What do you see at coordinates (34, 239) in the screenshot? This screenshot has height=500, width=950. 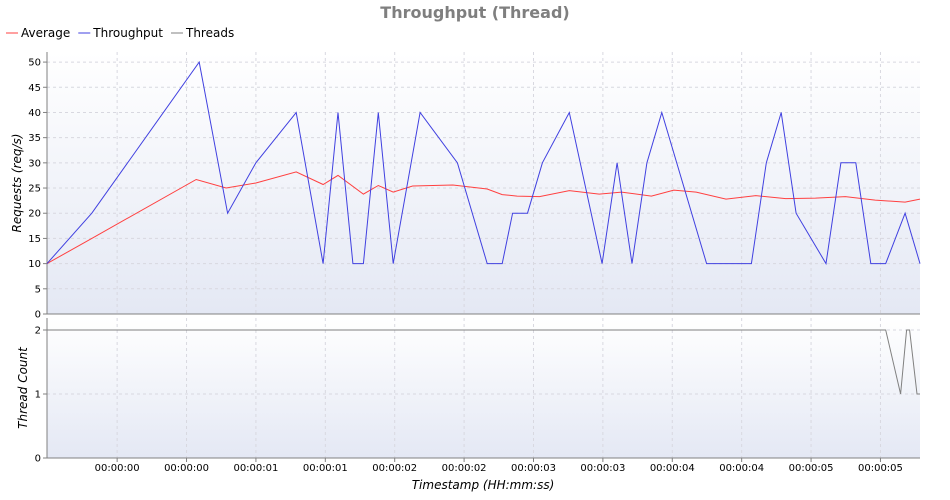 I see `top-y-tick-label: 15` at bounding box center [34, 239].